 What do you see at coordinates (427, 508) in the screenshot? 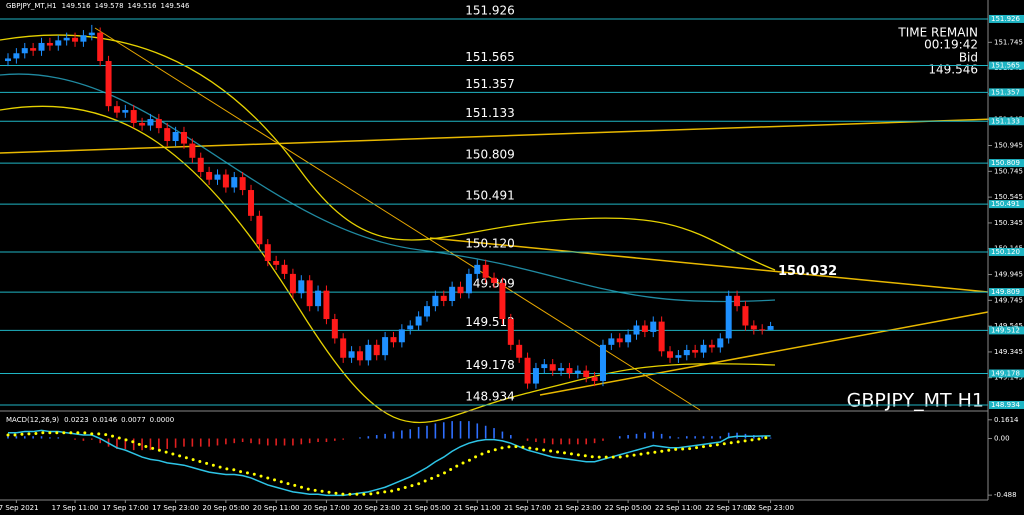
I see `x-tick-label: 21 Sep 05:00` at bounding box center [427, 508].